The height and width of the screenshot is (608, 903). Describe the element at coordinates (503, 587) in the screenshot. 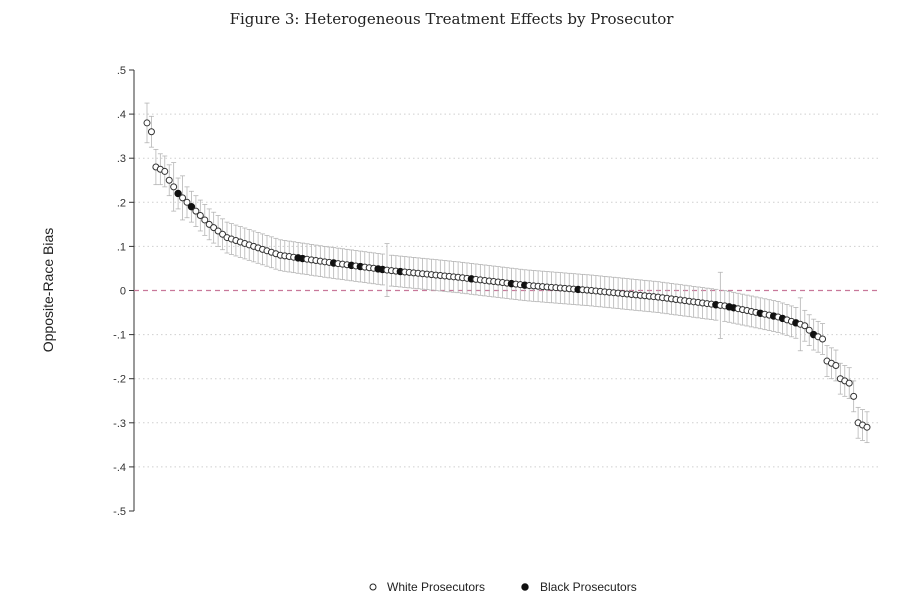

I see `legend: White Prosecutors Black Prosecutors` at that location.